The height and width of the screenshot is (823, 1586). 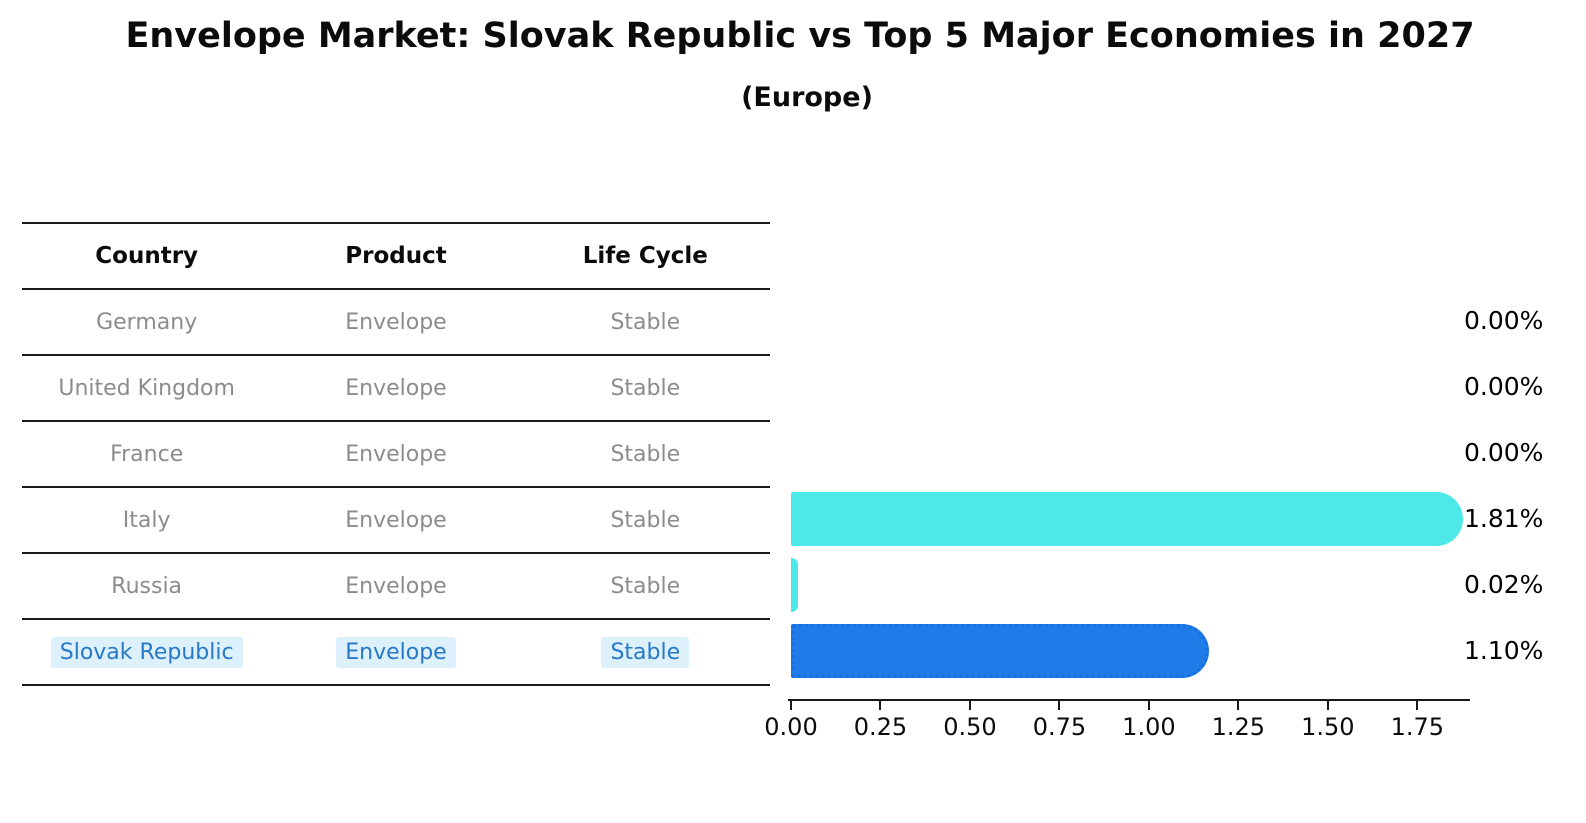 I want to click on table-row-germany: Germany Envelope Stable, so click(x=396, y=323).